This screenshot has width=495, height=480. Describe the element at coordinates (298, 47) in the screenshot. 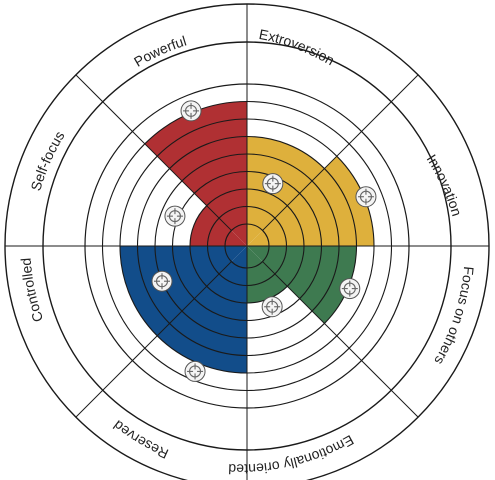

I see `segment-label-extroversion: Extroversion` at that location.